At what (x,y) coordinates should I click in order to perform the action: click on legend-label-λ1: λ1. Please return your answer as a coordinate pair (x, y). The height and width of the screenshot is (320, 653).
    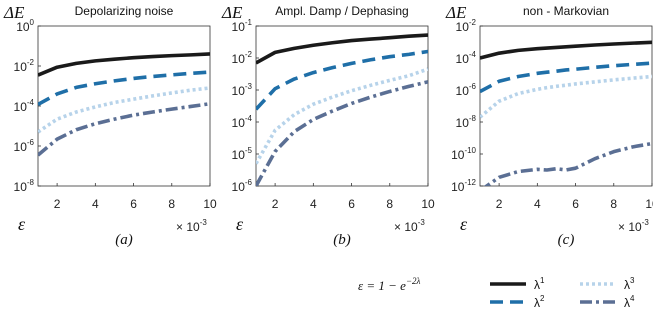
    Looking at the image, I should click on (539, 284).